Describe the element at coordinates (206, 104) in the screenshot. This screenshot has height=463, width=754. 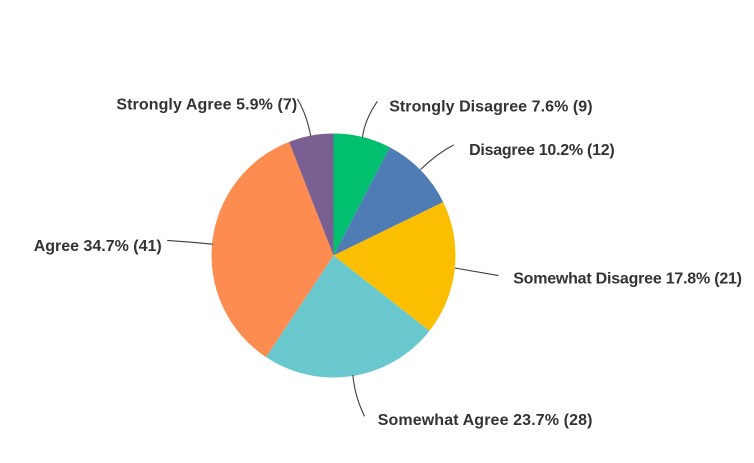
I see `svg-text: Strongly Agree 5.9% (7)` at that location.